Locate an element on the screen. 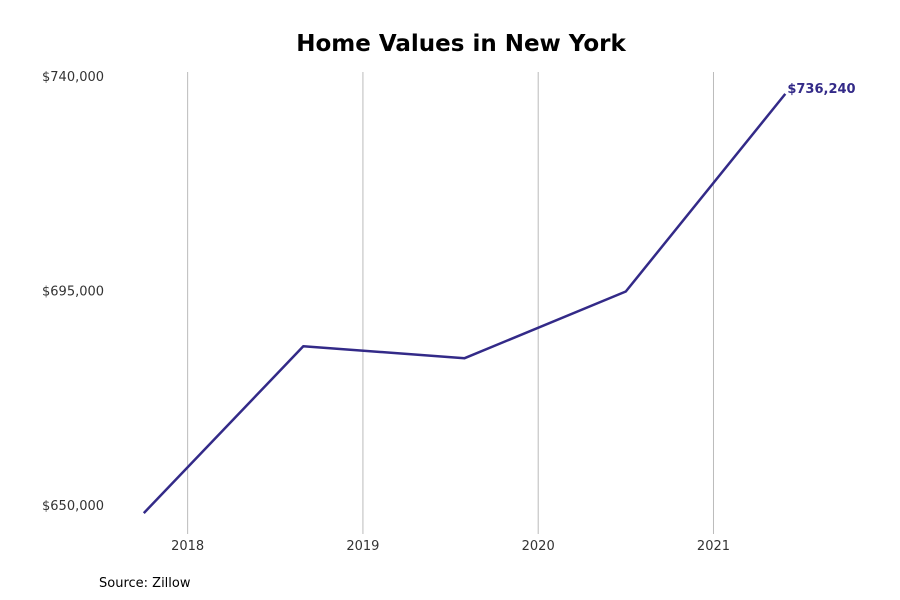 Image resolution: width=900 pixels, height=600 pixels. chart-title: Home Values in New York is located at coordinates (461, 44).